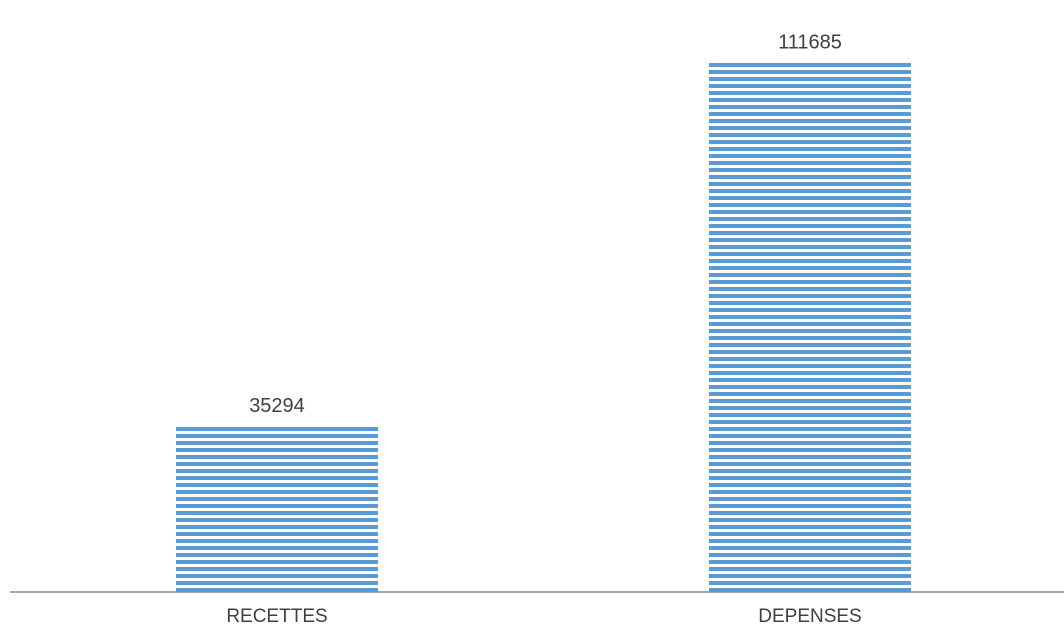  Describe the element at coordinates (809, 615) in the screenshot. I see `x-tick-label-depenses: DEPENSES` at that location.